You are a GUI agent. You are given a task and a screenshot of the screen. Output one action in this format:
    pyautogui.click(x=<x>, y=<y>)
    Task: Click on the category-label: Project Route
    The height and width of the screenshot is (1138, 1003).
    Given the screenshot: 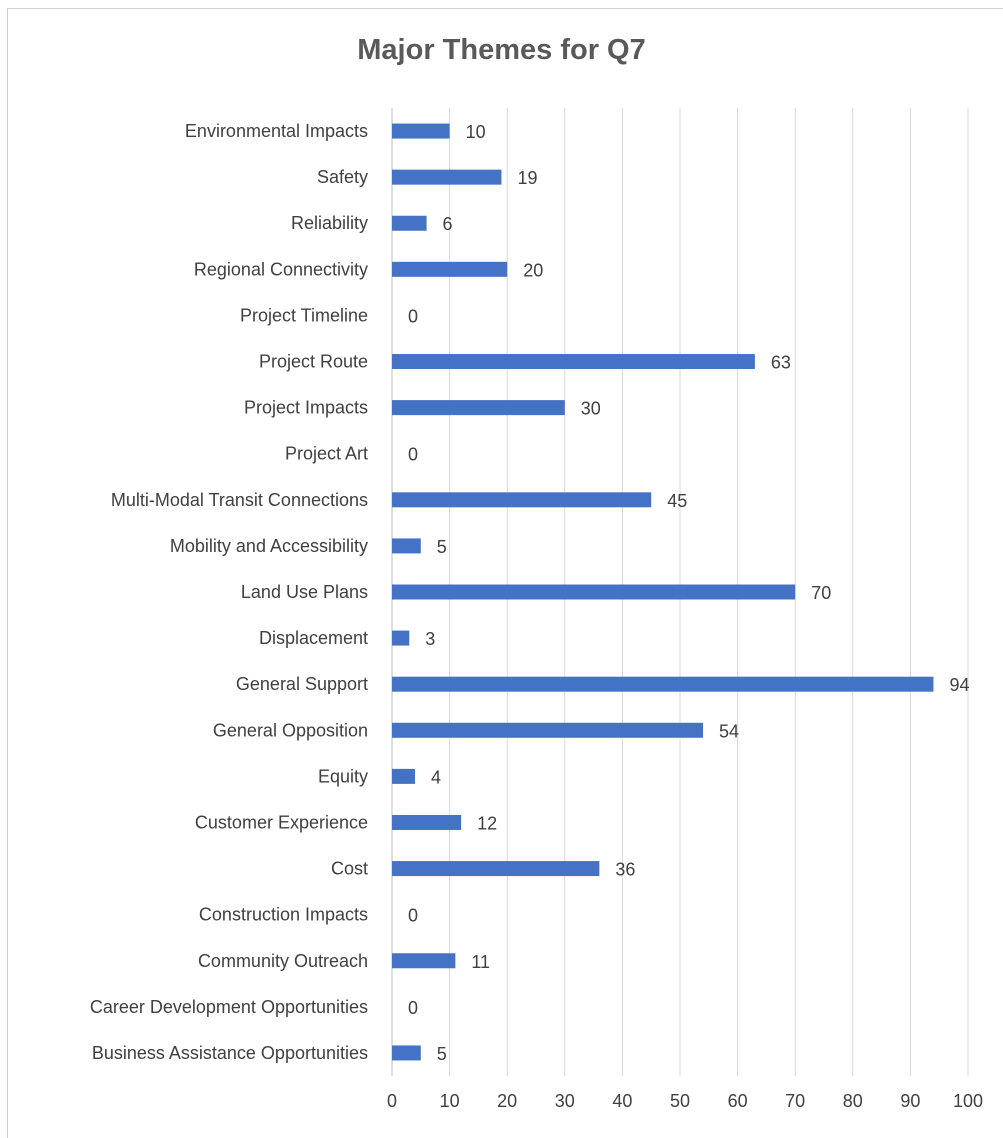 What is the action you would take?
    pyautogui.click(x=313, y=362)
    